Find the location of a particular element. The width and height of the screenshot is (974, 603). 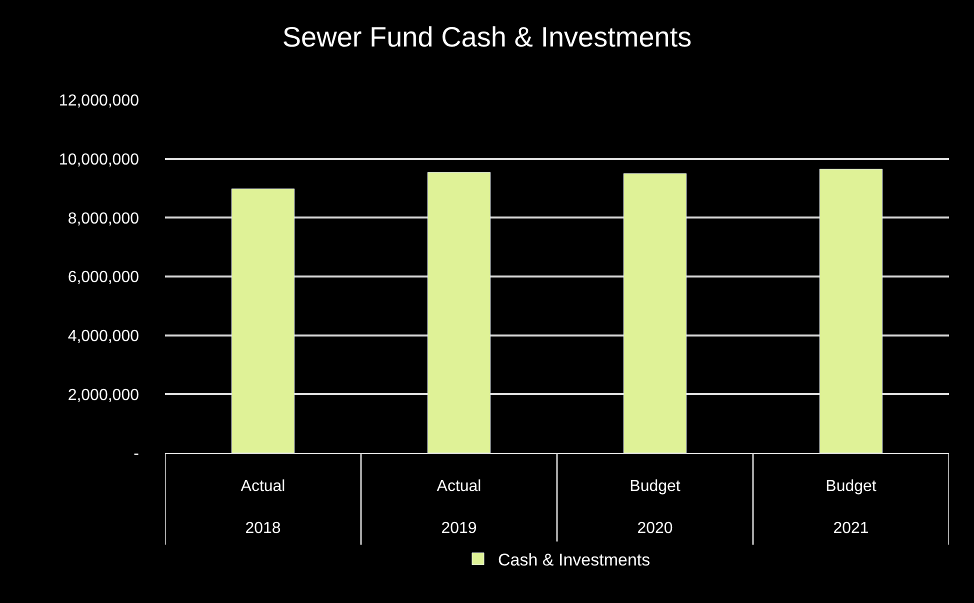

category-label: Budget 2021 is located at coordinates (851, 507).